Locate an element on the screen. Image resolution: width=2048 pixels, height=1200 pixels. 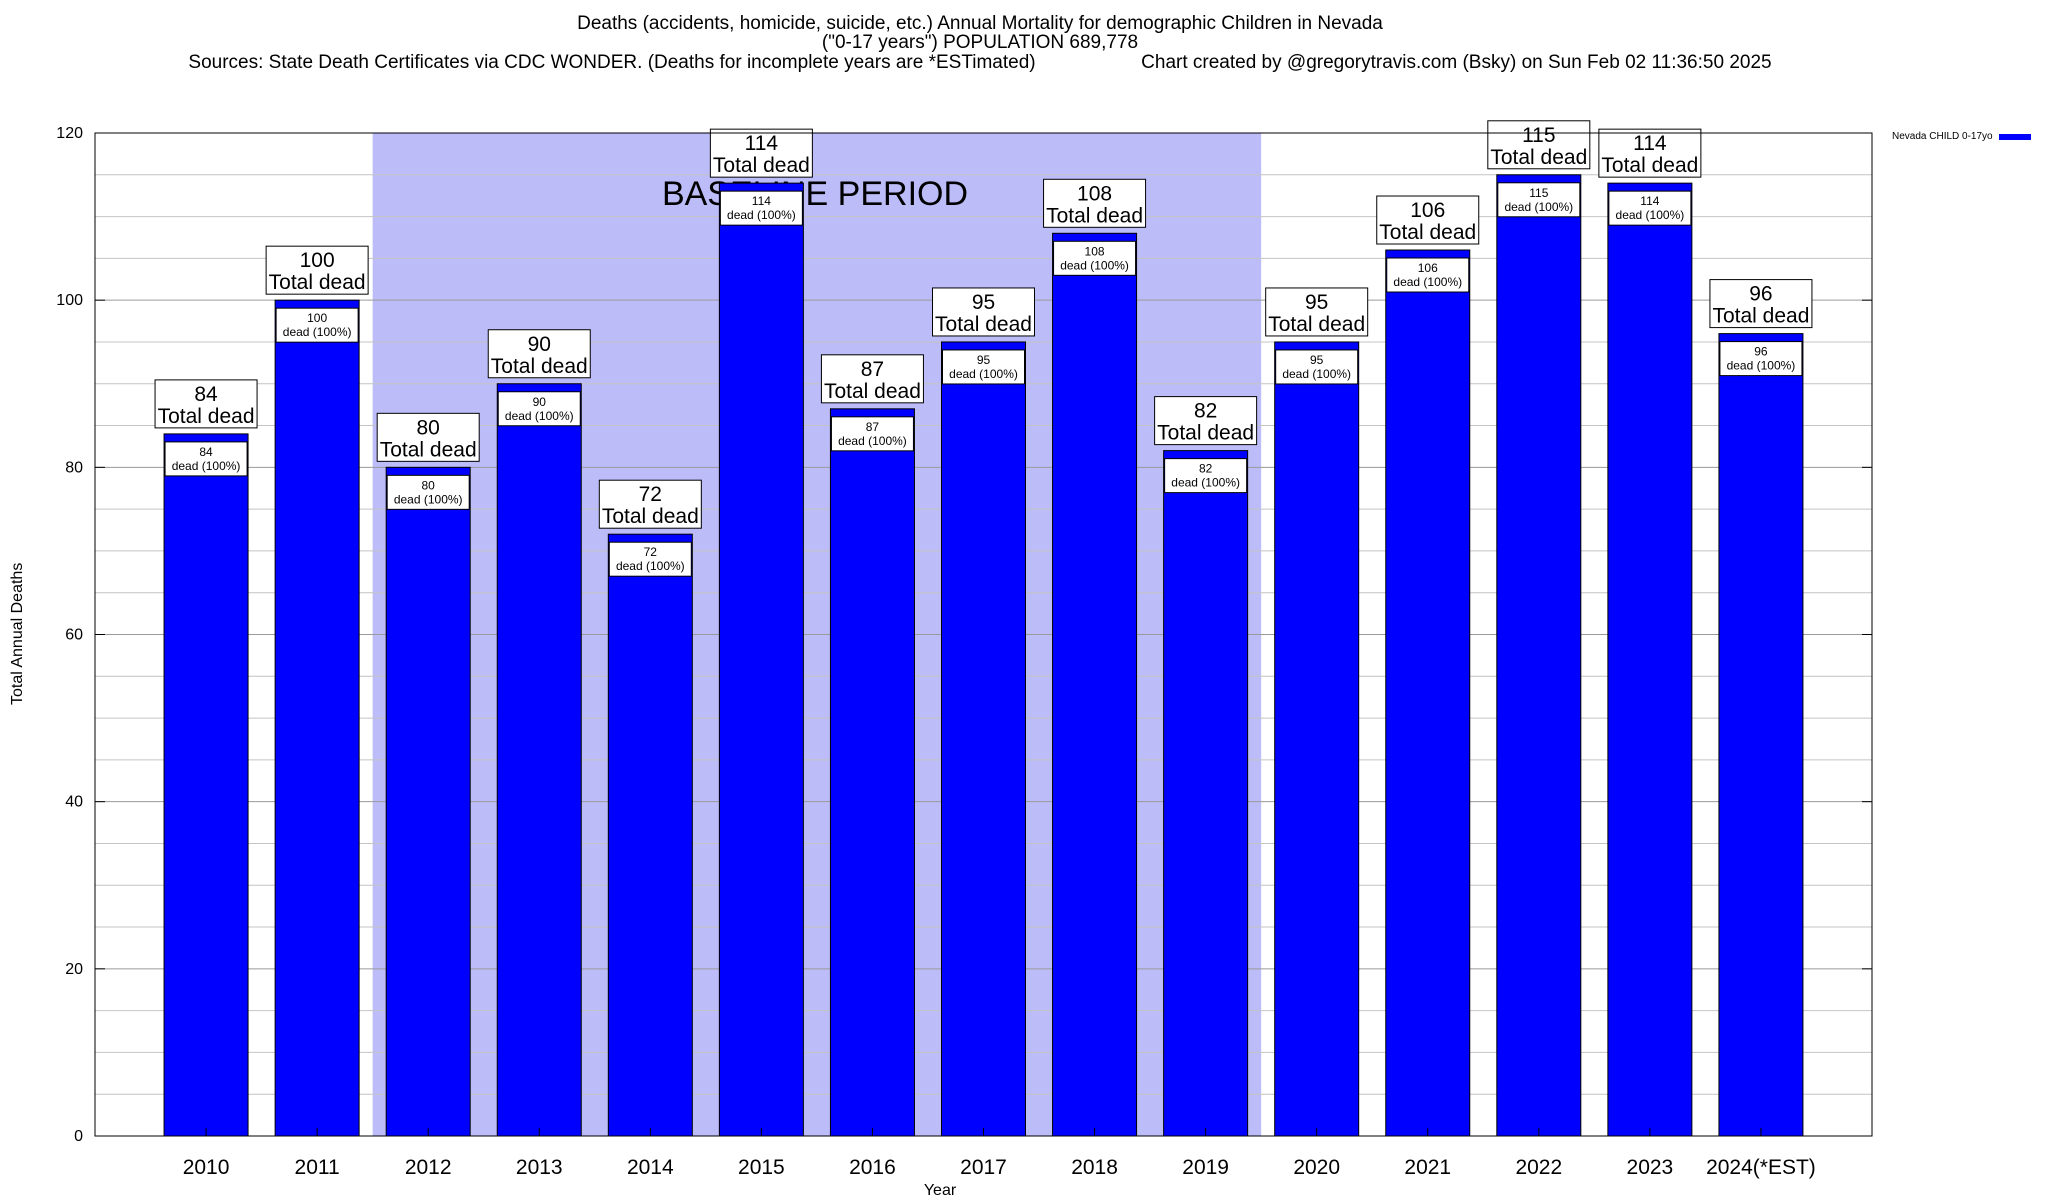
x-tick-label: 2010 is located at coordinates (206, 1167).